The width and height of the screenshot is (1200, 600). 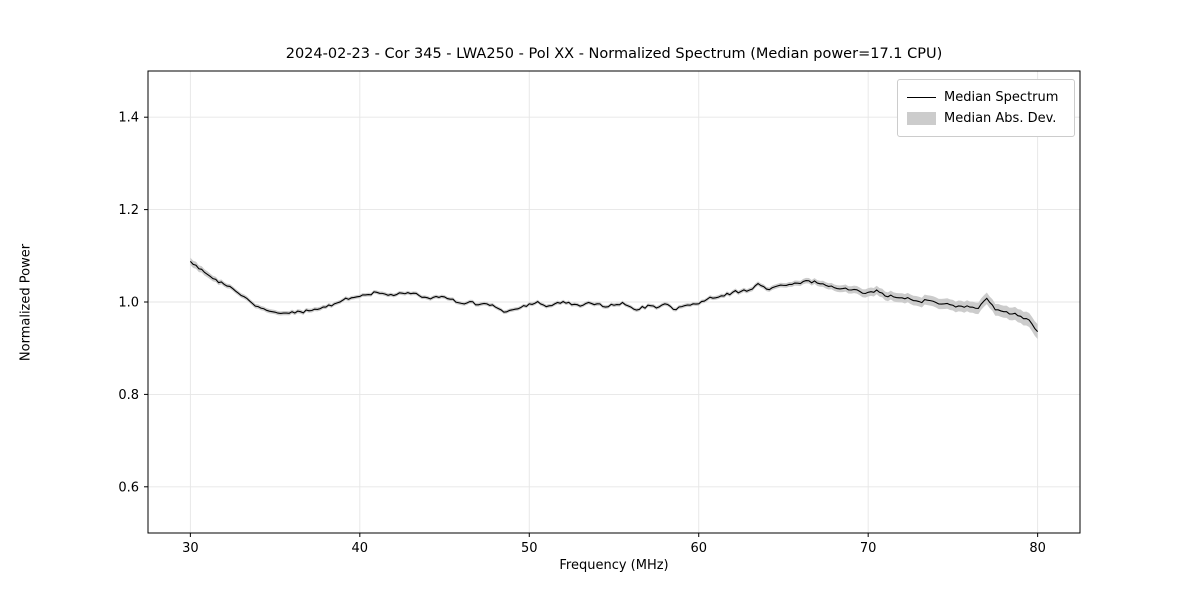 I want to click on y-tick-label: 1.2, so click(x=128, y=210).